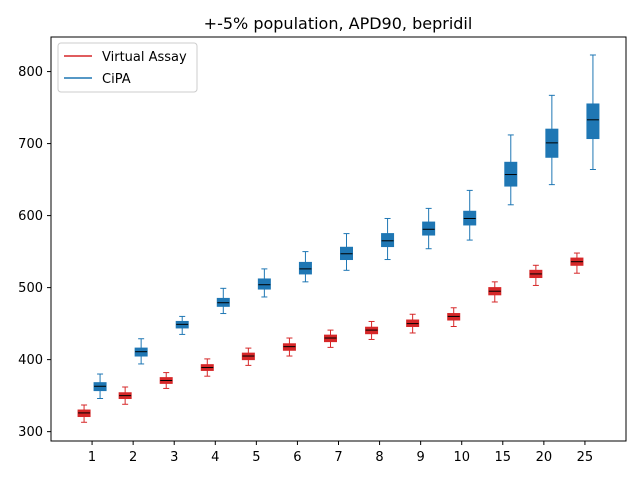 This screenshot has height=480, width=640. What do you see at coordinates (30, 288) in the screenshot?
I see `y-tick-label: 500` at bounding box center [30, 288].